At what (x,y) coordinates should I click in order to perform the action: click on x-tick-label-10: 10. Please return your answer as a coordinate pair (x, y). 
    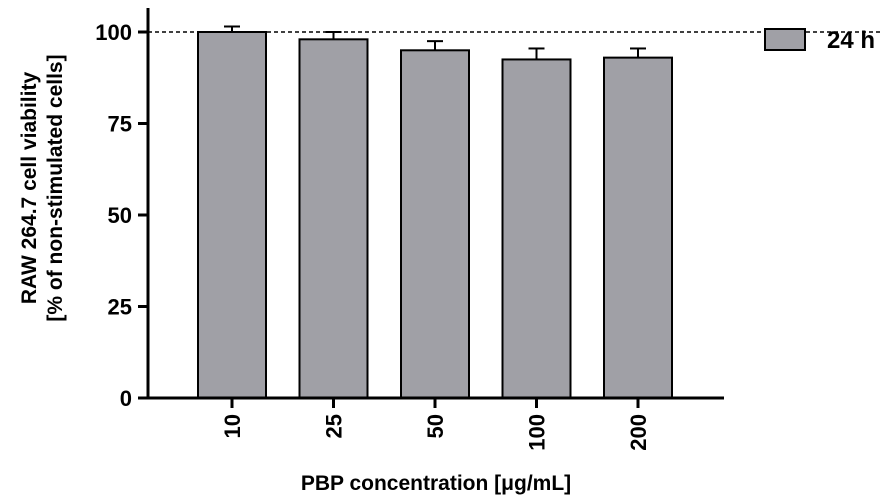
    Looking at the image, I should click on (232, 426).